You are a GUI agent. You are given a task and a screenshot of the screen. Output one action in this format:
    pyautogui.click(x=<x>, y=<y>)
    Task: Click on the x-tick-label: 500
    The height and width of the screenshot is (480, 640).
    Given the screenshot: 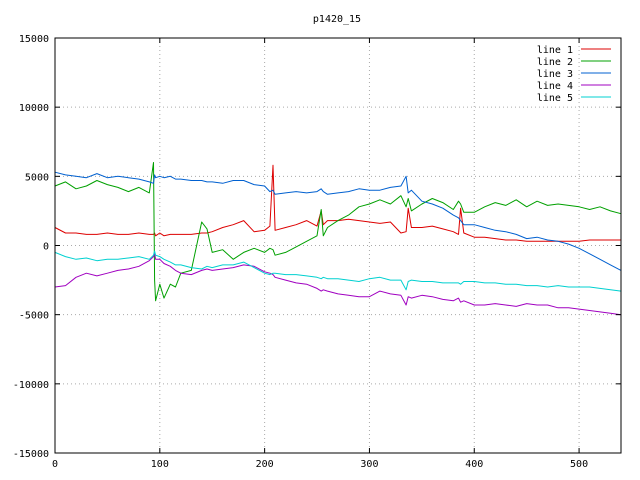 What is the action you would take?
    pyautogui.click(x=579, y=464)
    